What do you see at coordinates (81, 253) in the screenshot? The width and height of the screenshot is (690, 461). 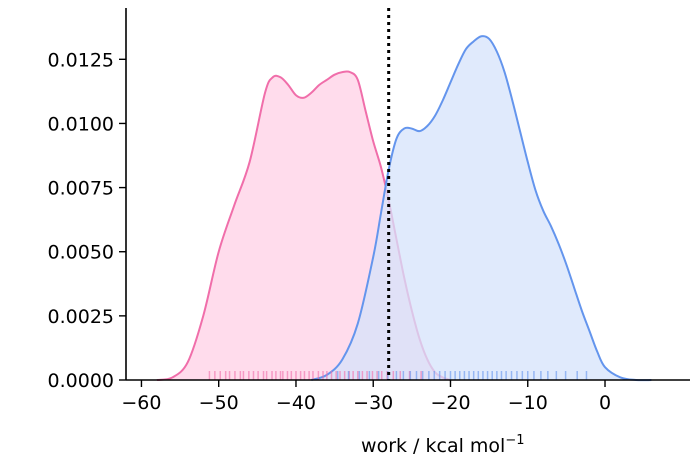 I see `y-tick-label: 0.0050` at bounding box center [81, 253].